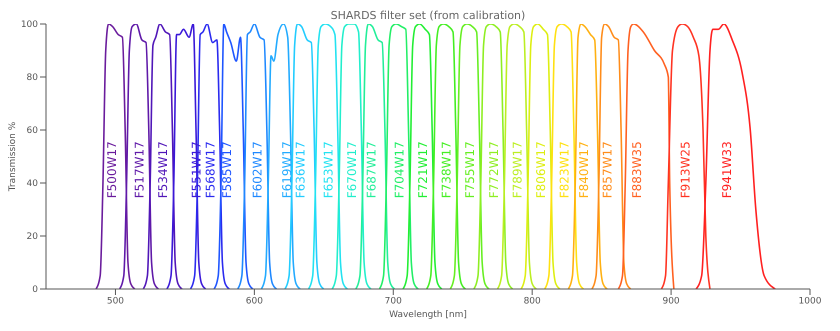  Describe the element at coordinates (428, 315) in the screenshot. I see `x-axis-title: Wavelength [nm]` at that location.